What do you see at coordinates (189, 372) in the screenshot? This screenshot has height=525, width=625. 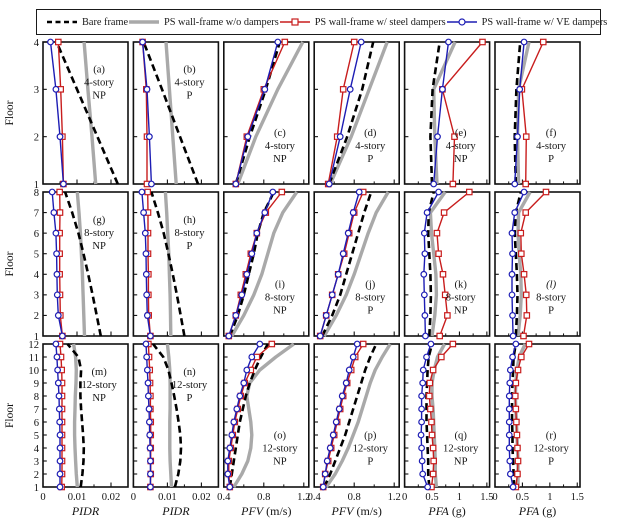 I see `subplot-tag: (n)` at bounding box center [189, 372].